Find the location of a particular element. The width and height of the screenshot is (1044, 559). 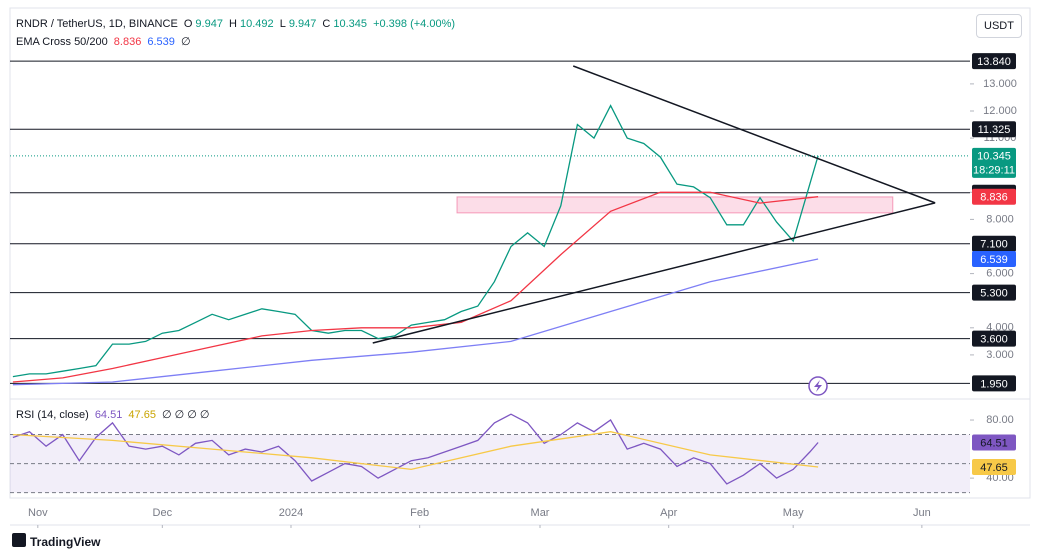

rsi-label: 47.65 is located at coordinates (994, 468).